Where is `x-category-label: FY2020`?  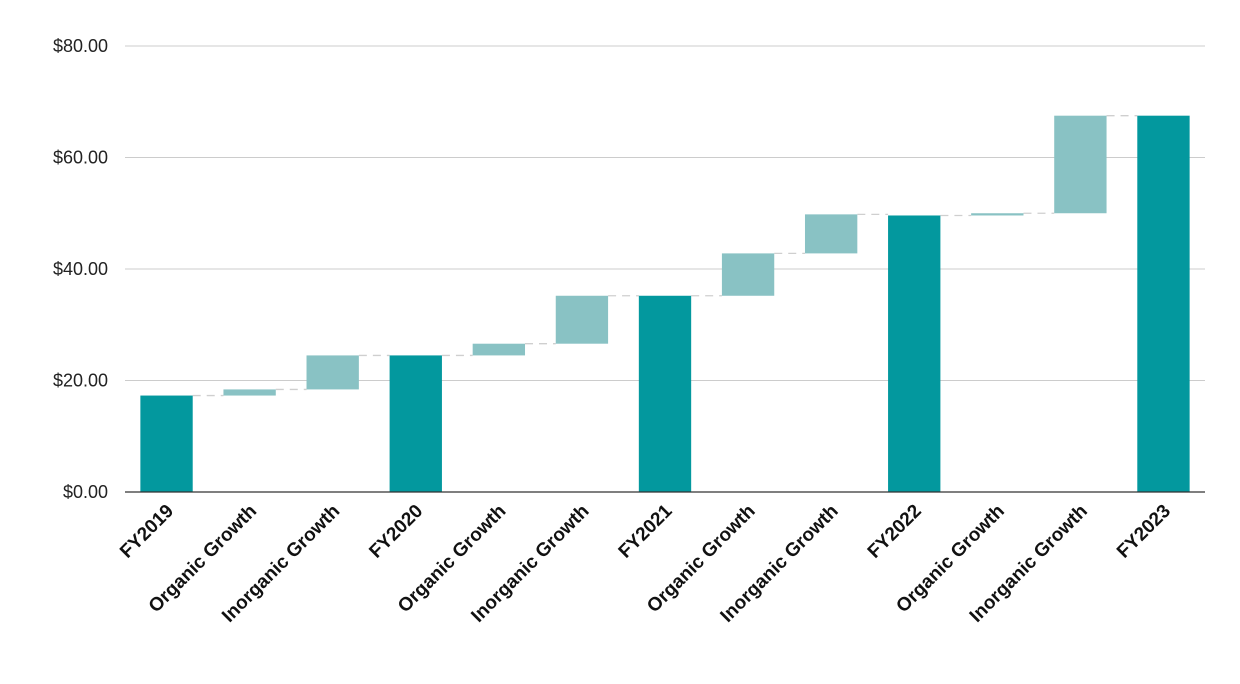 x-category-label: FY2020 is located at coordinates (396, 532).